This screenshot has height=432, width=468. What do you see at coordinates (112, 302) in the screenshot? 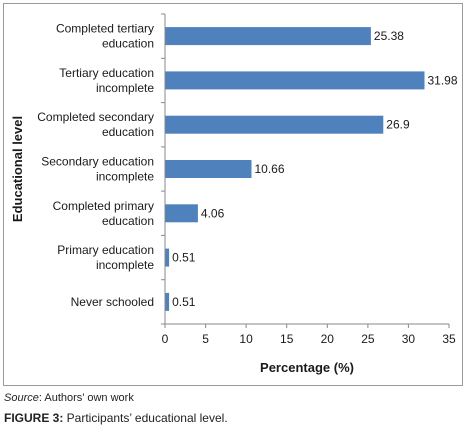
I see `category-label: Never schooled` at bounding box center [112, 302].